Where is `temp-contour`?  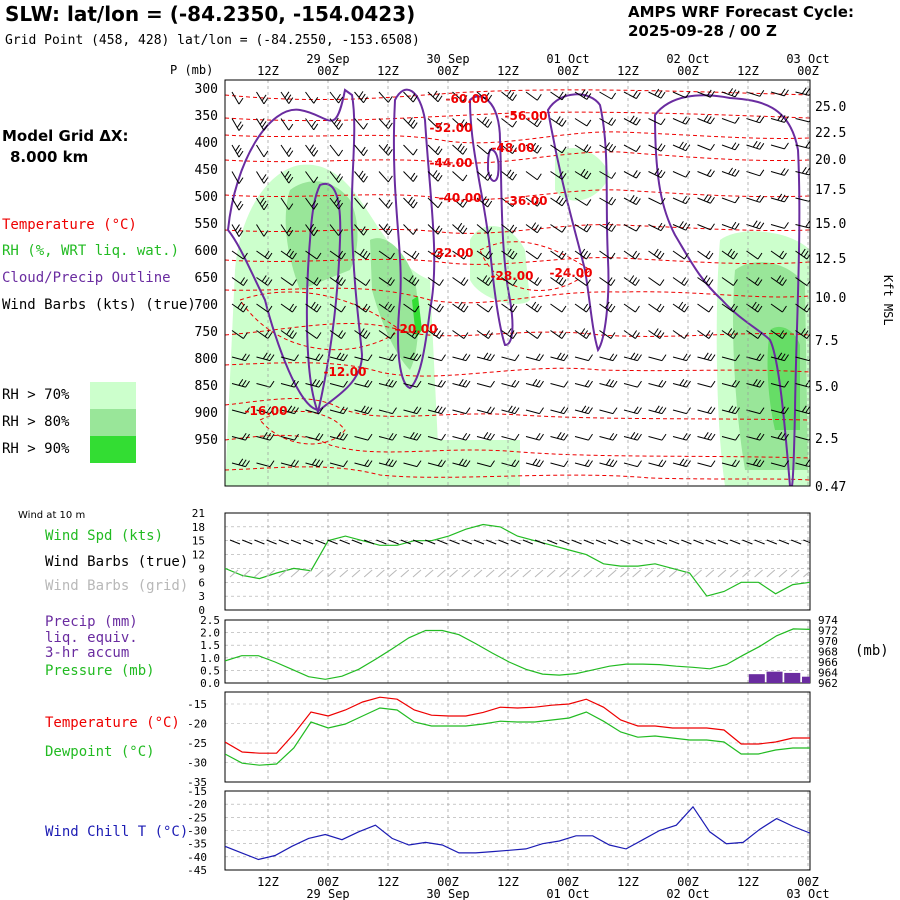 temp-contour is located at coordinates (517, 446).